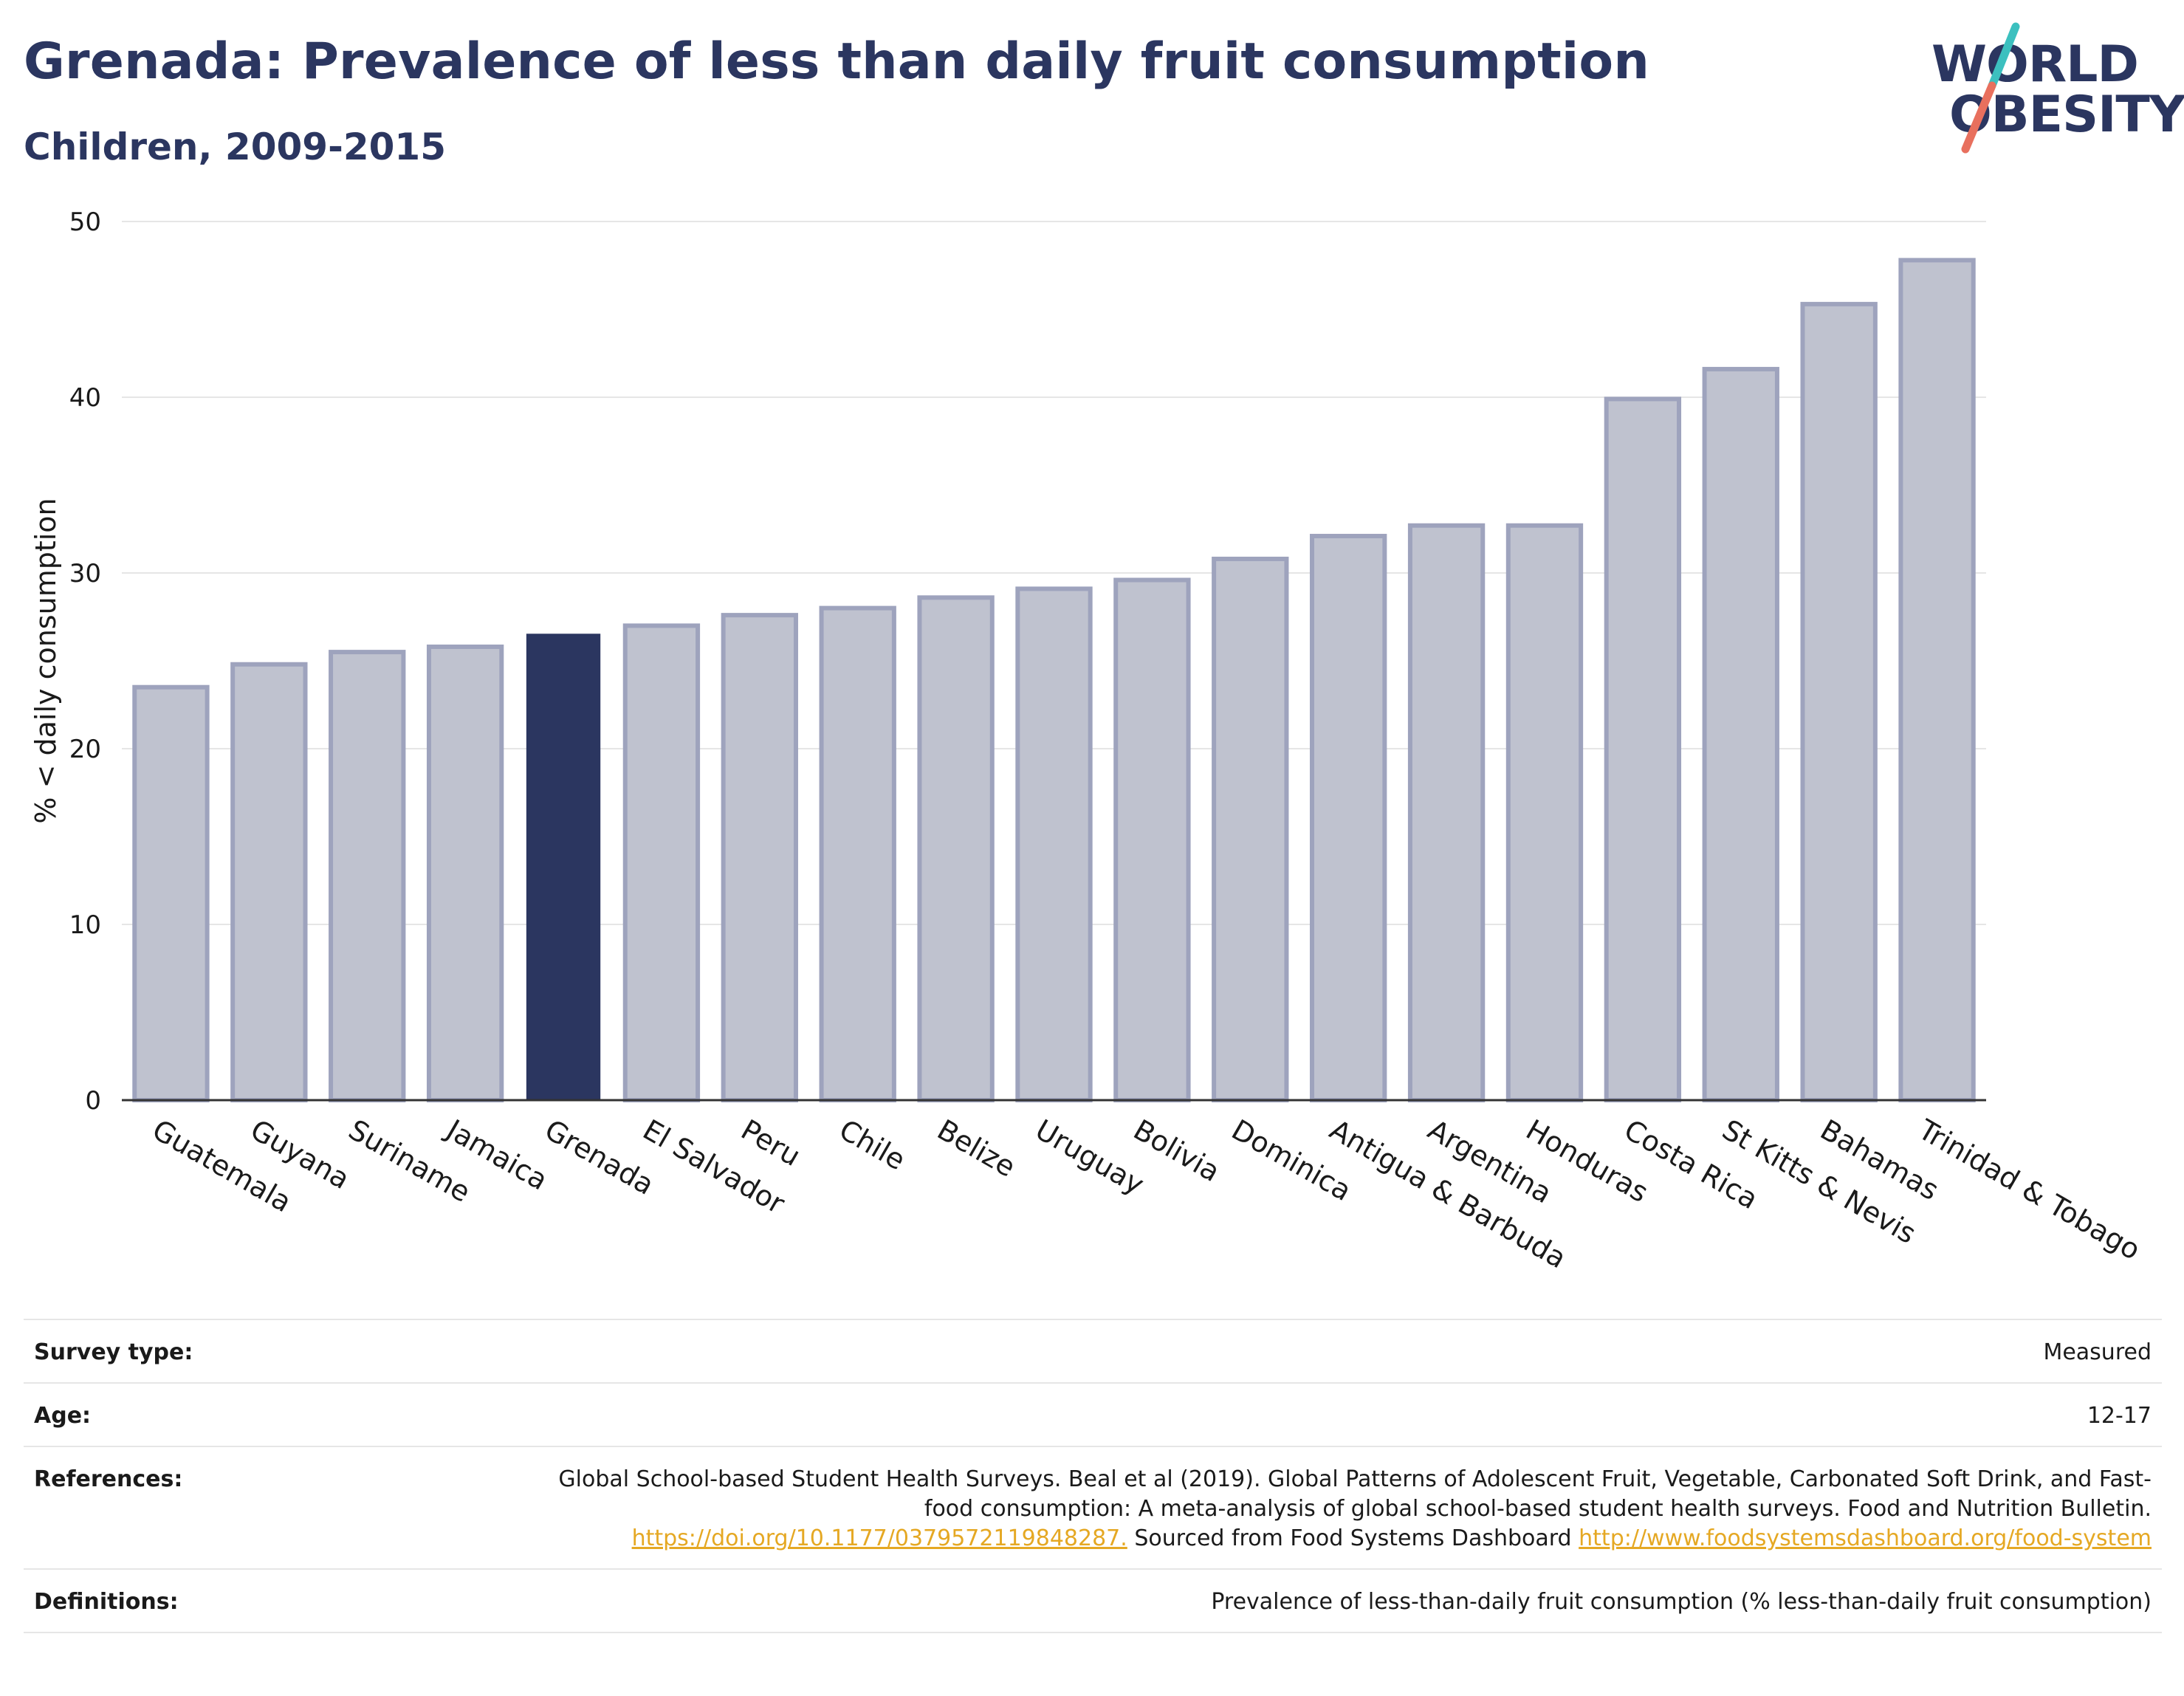  I want to click on y-tick-label: 40, so click(85, 398).